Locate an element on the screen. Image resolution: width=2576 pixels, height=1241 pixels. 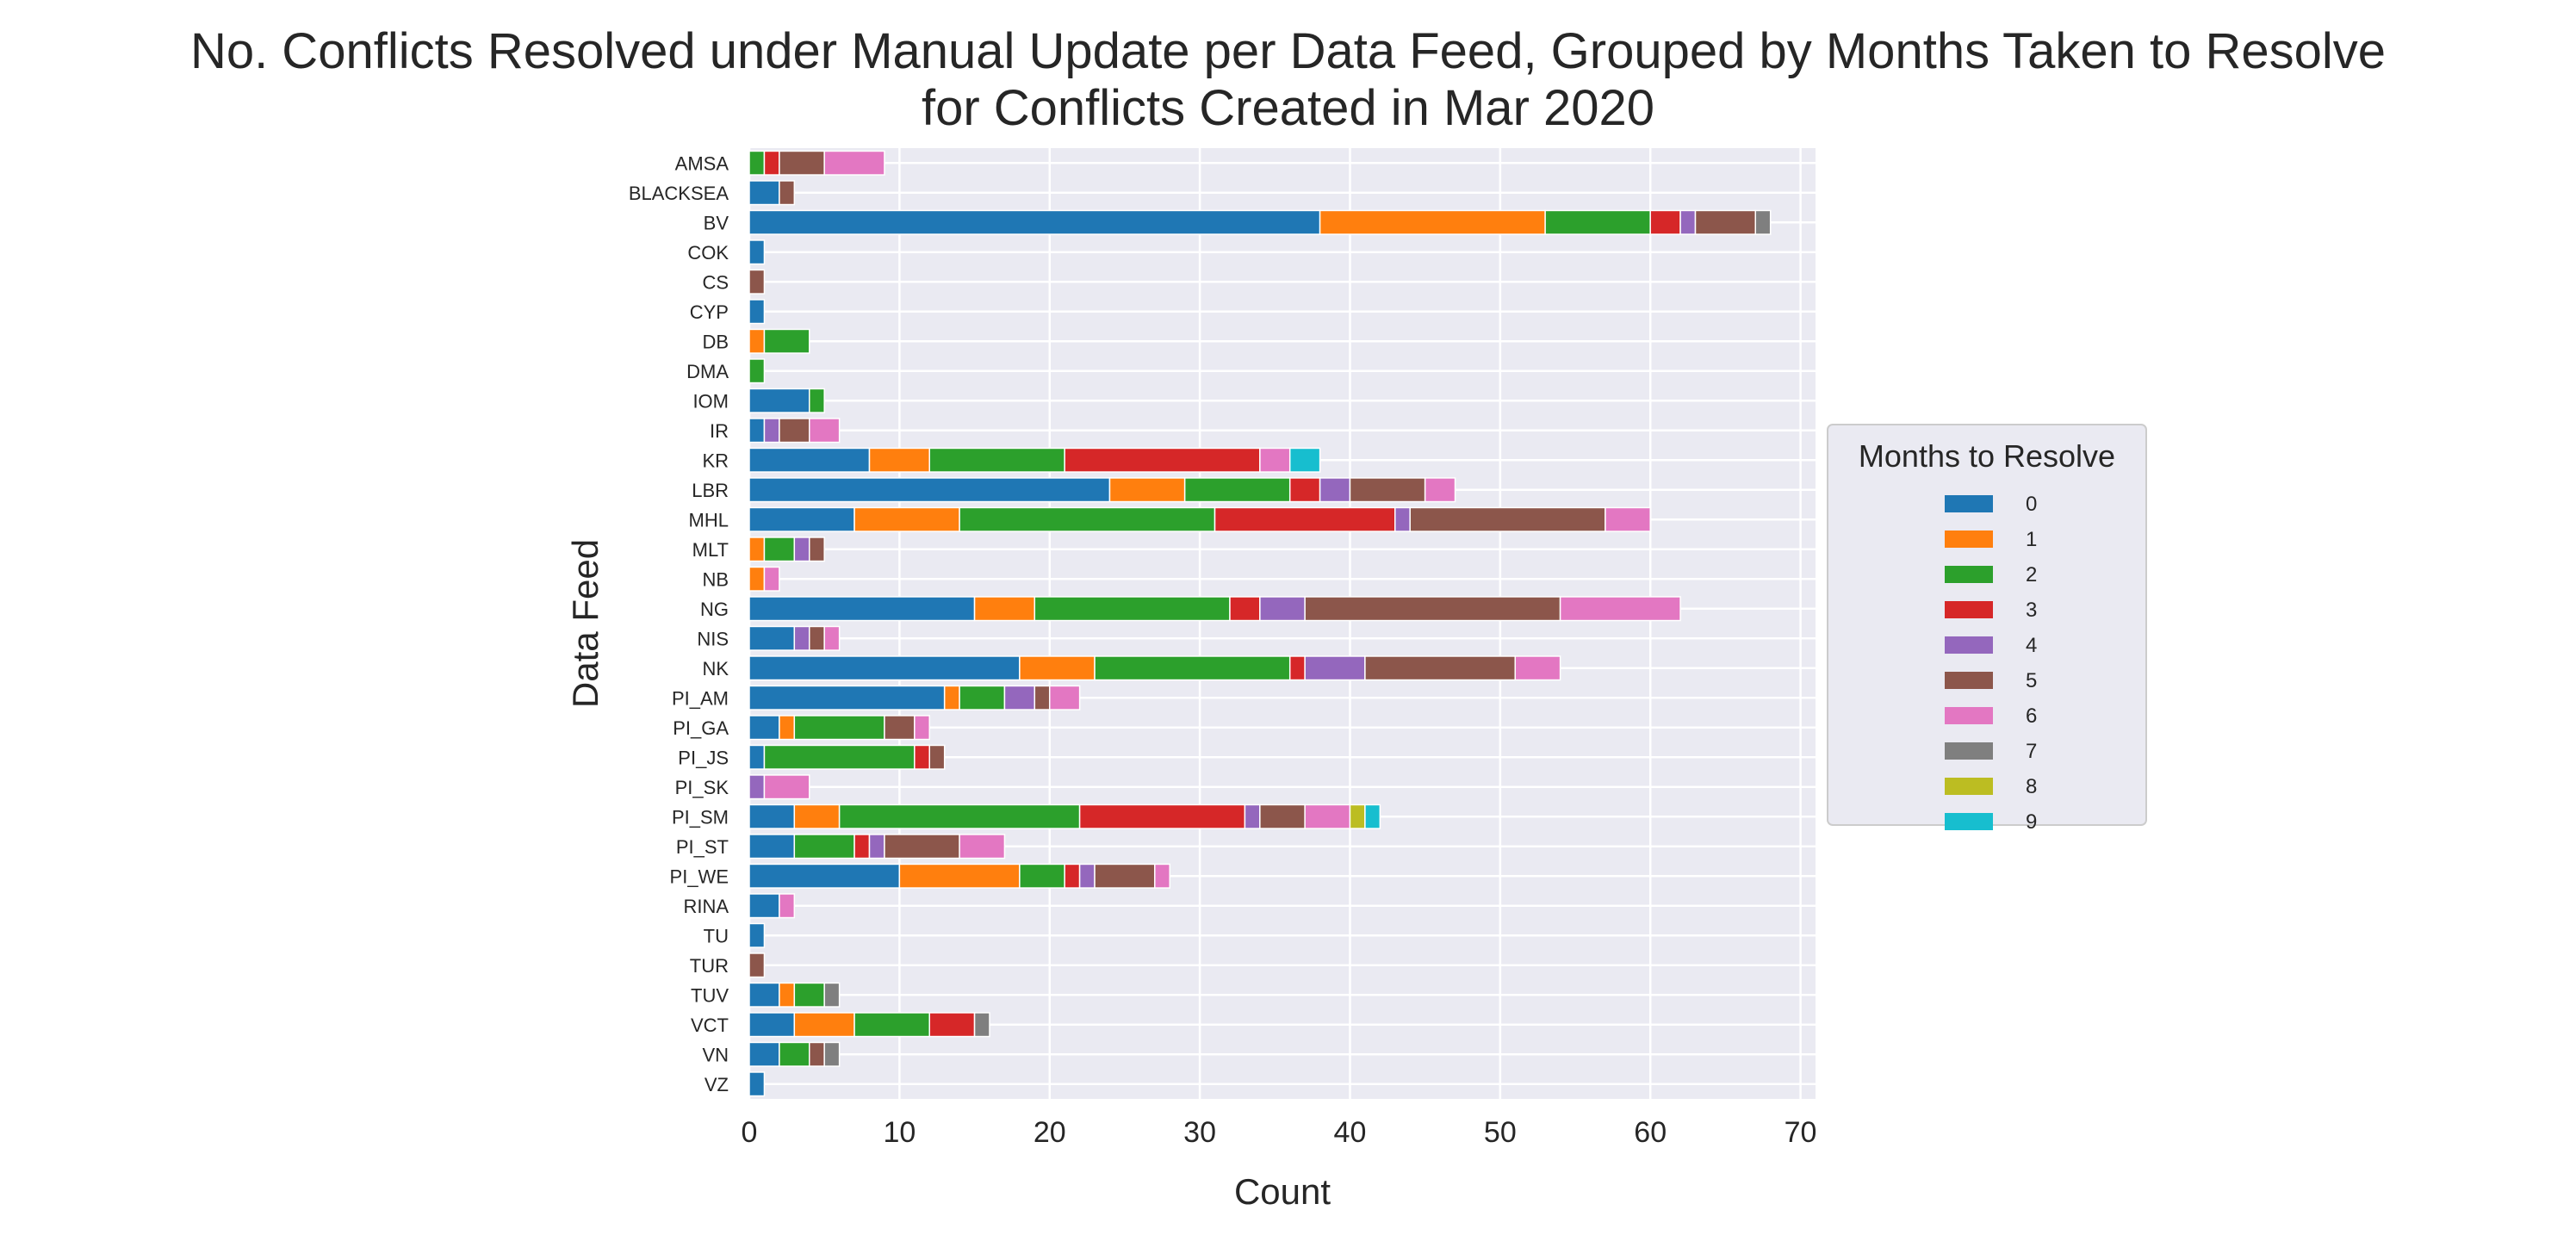
y-tick-label: IOM is located at coordinates (710, 401).